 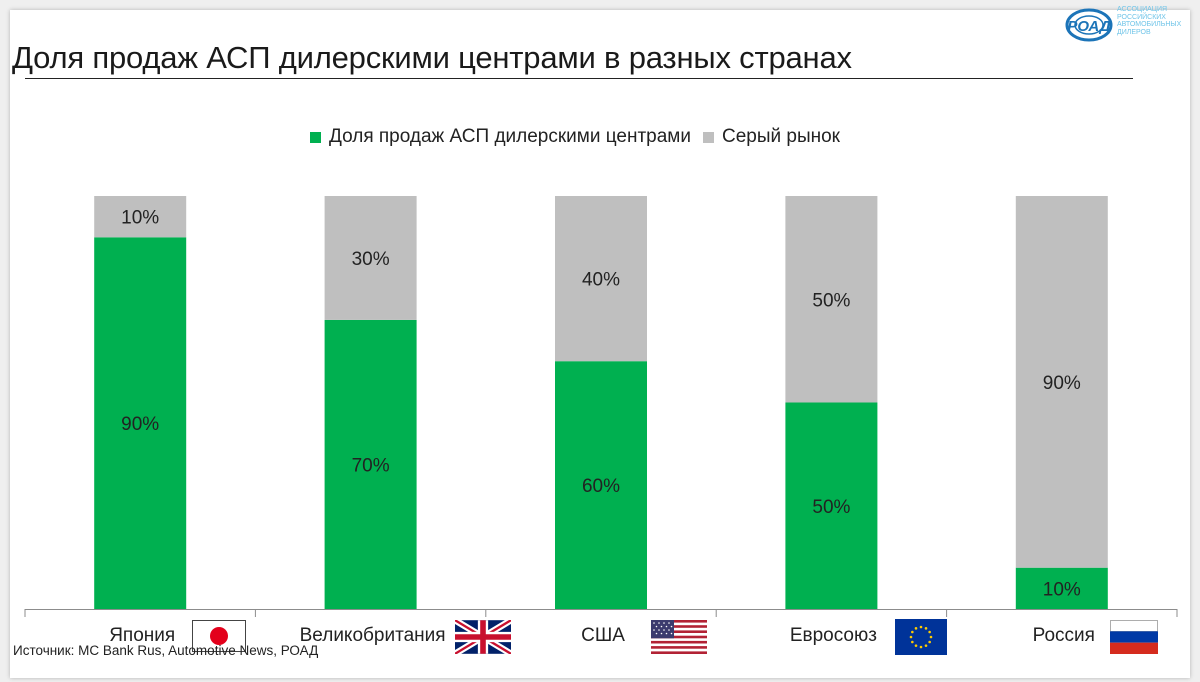 I want to click on data-label: 60%, so click(x=601, y=486).